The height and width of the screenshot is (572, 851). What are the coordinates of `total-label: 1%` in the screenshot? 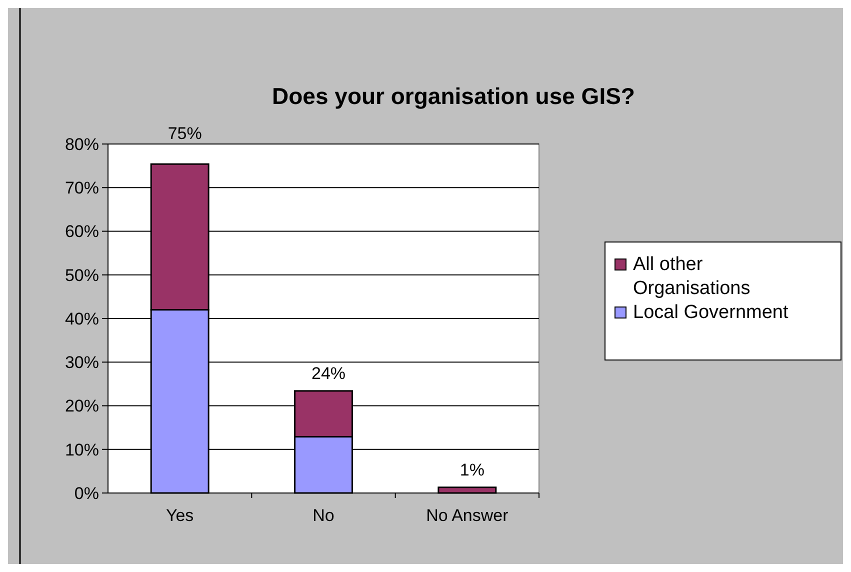 It's located at (472, 470).